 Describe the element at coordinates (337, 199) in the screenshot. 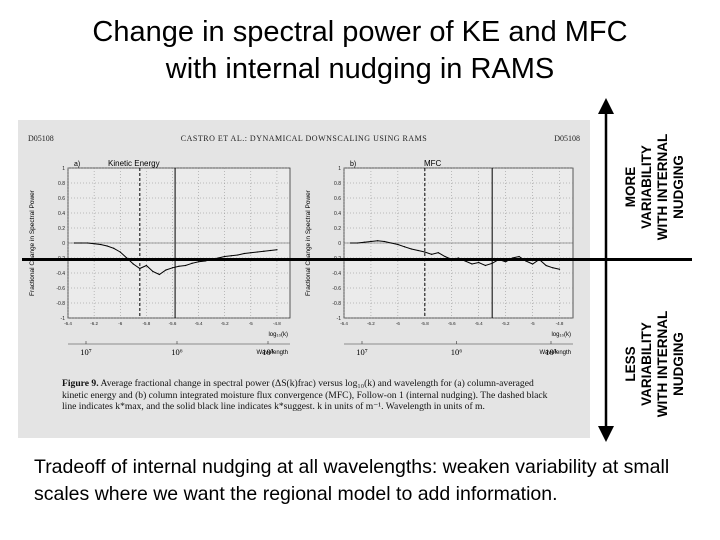

I see `y-tick-label: 0.6` at that location.